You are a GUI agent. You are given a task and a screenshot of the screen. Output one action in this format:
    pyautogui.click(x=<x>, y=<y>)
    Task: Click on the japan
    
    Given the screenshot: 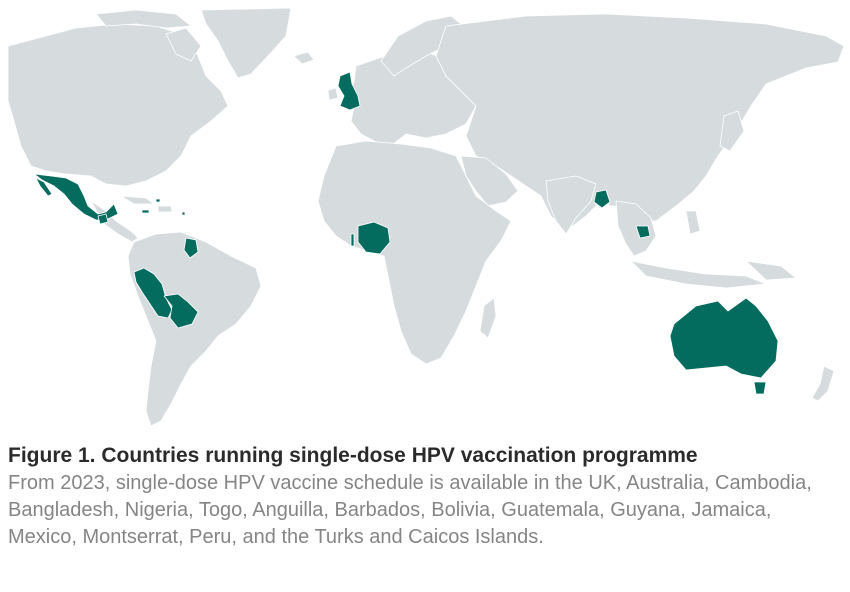 What is the action you would take?
    pyautogui.click(x=732, y=131)
    